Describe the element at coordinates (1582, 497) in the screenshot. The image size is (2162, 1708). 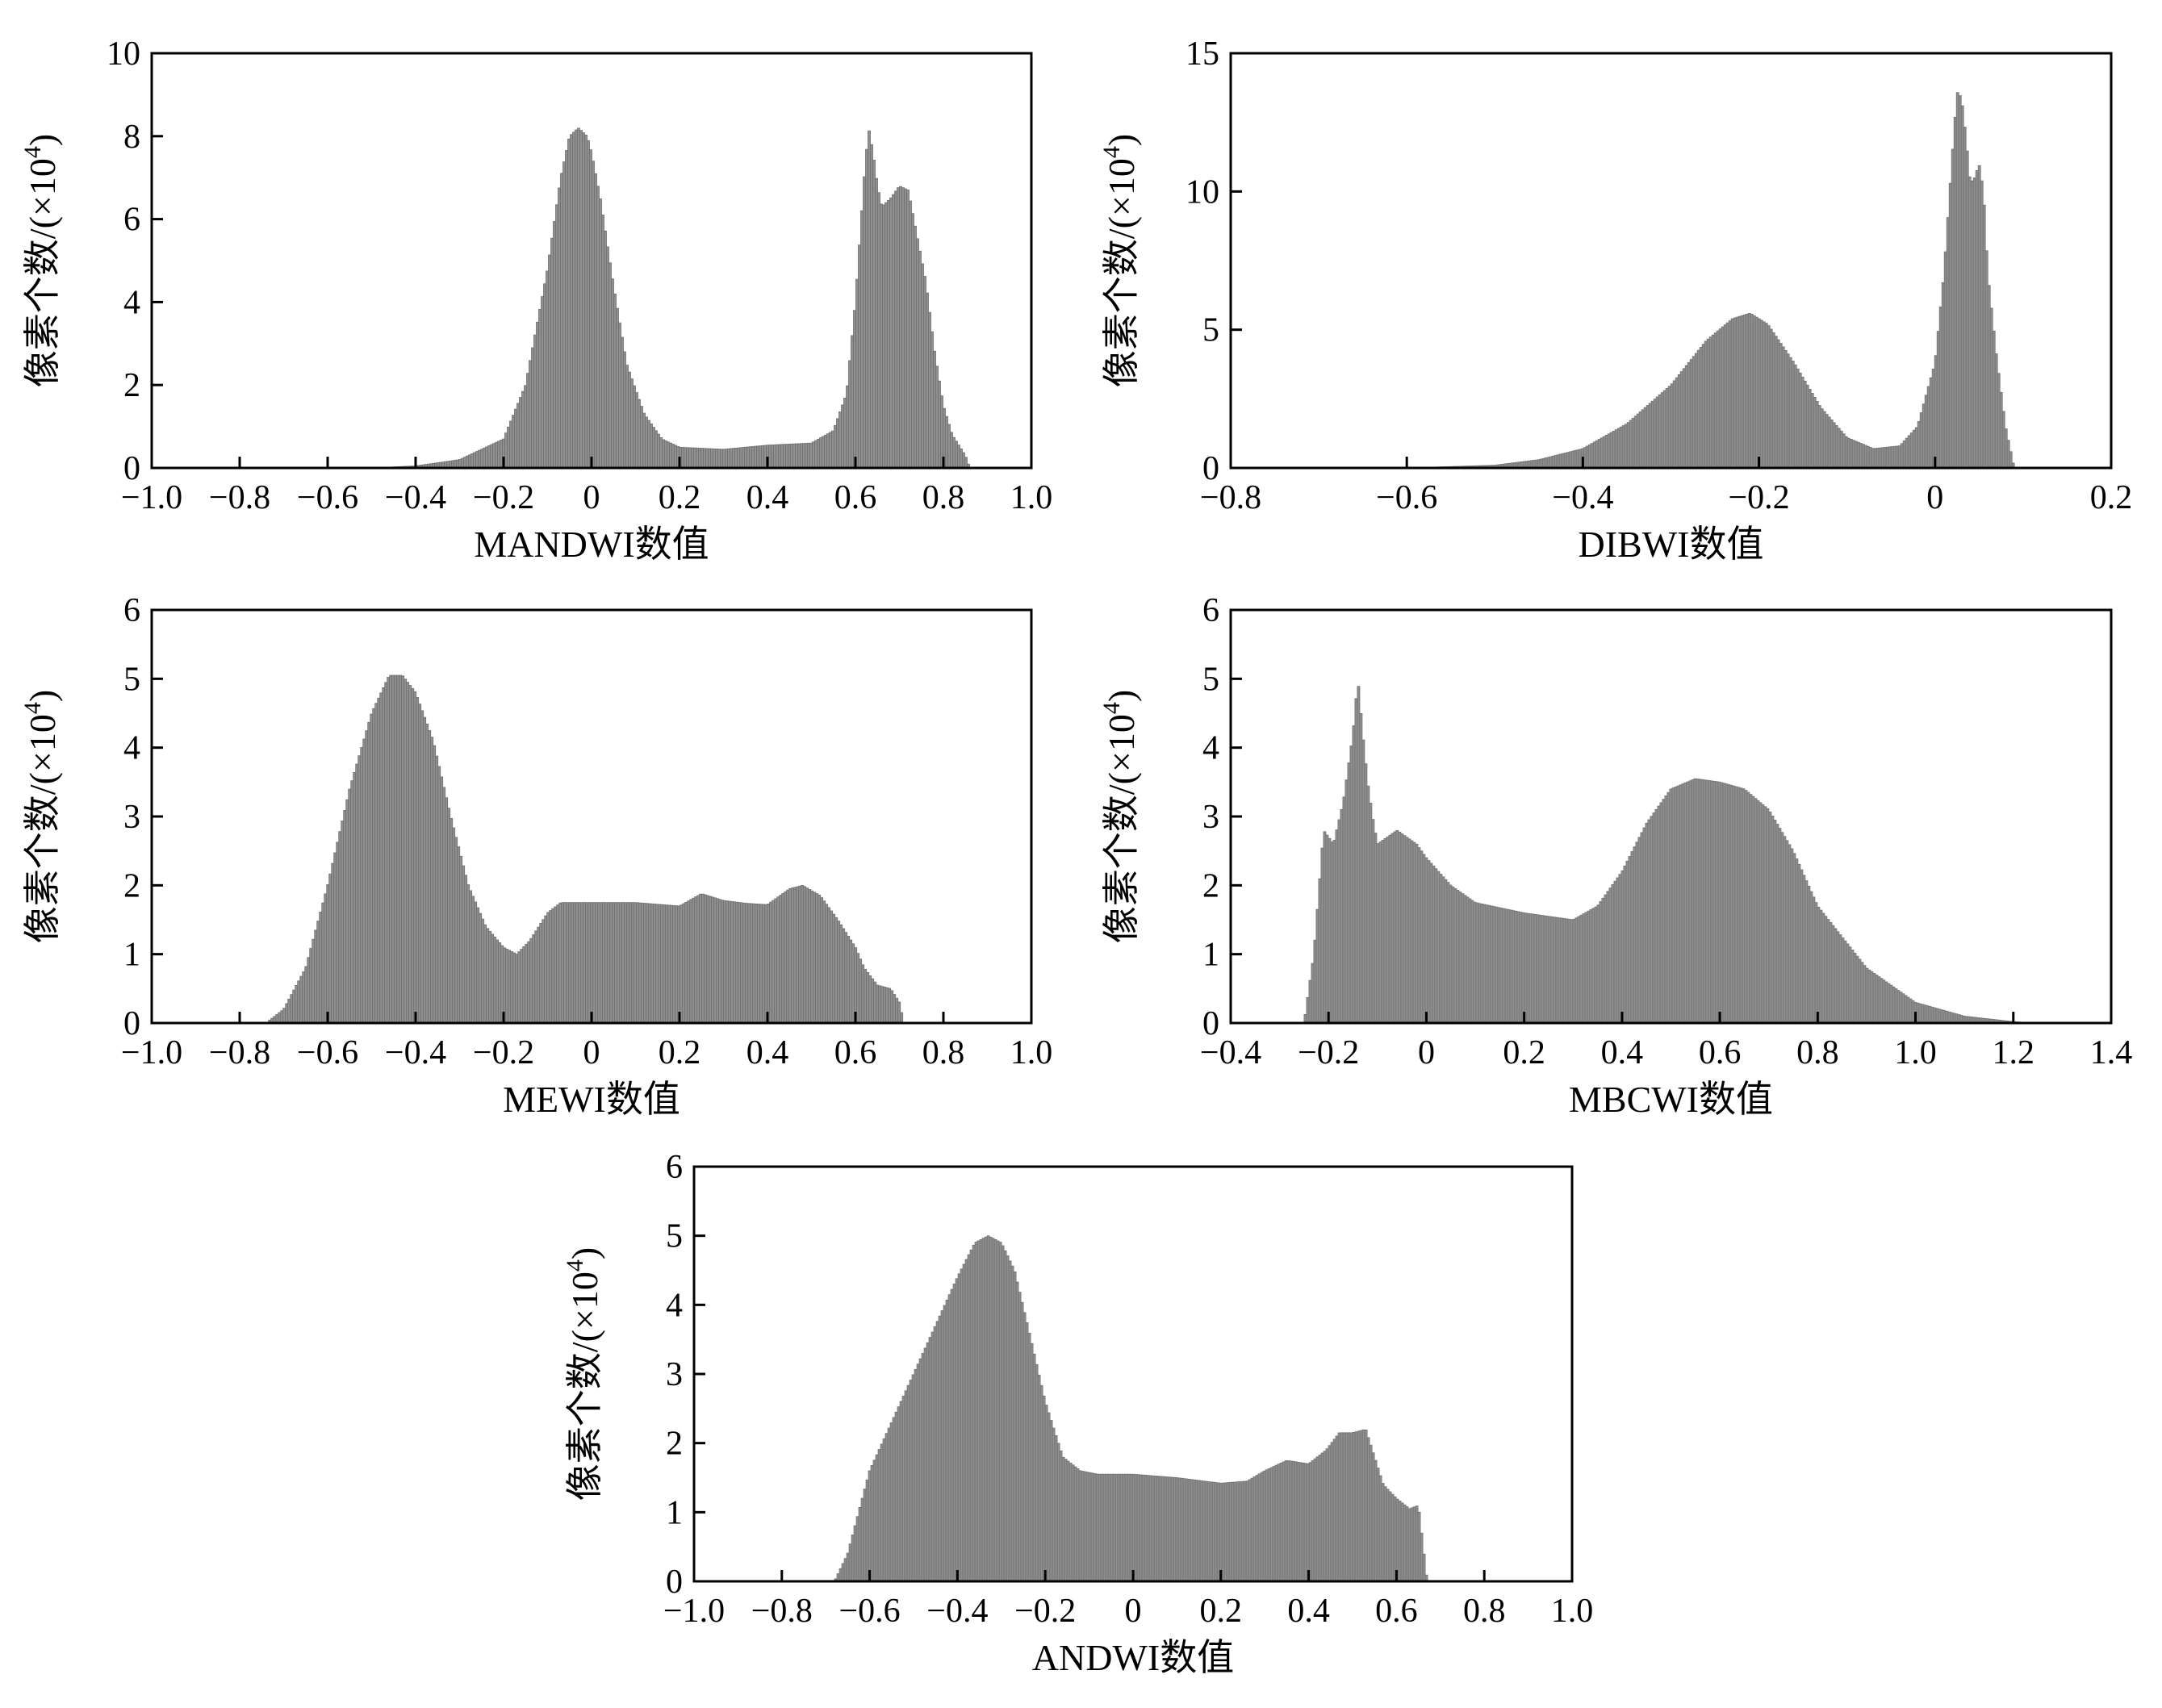
I see `x-tick-label: −0.4` at that location.